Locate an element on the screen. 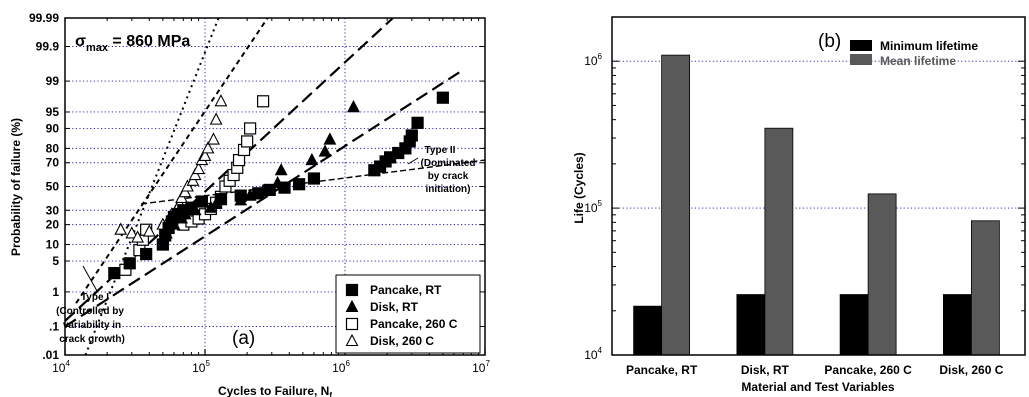 The height and width of the screenshot is (397, 1029). x-category-label: Pancake, 260 C is located at coordinates (868, 370).